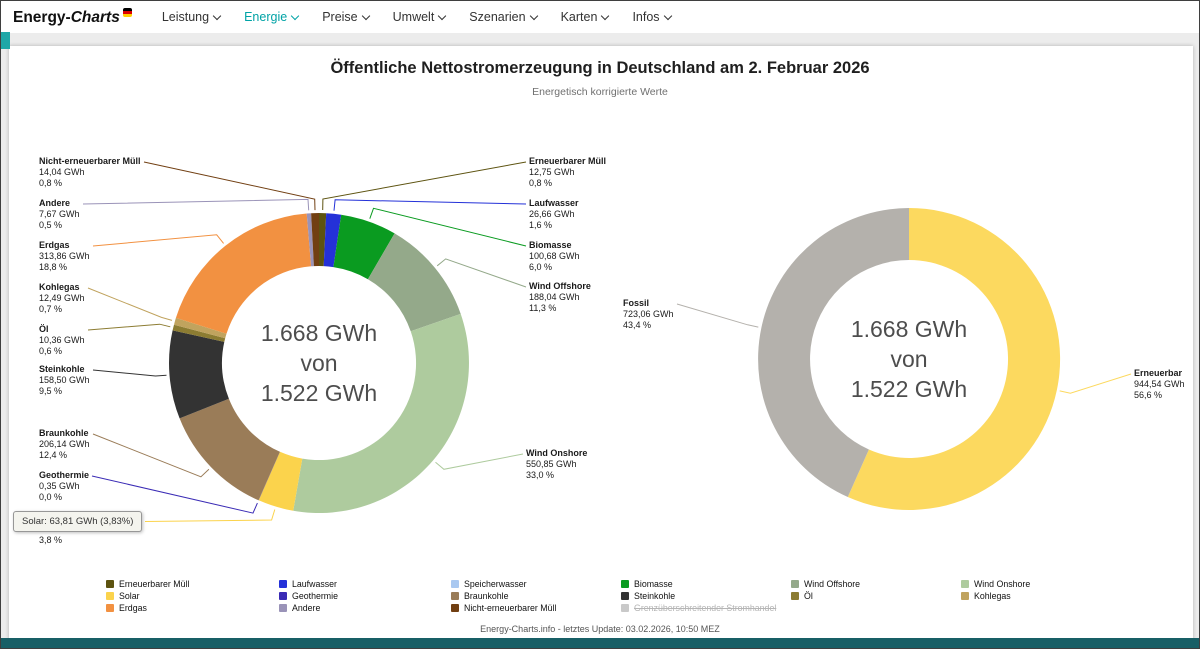 This screenshot has width=1200, height=649. I want to click on legend-column: Erneuerbarer Müll Solar Erdgas, so click(192, 596).